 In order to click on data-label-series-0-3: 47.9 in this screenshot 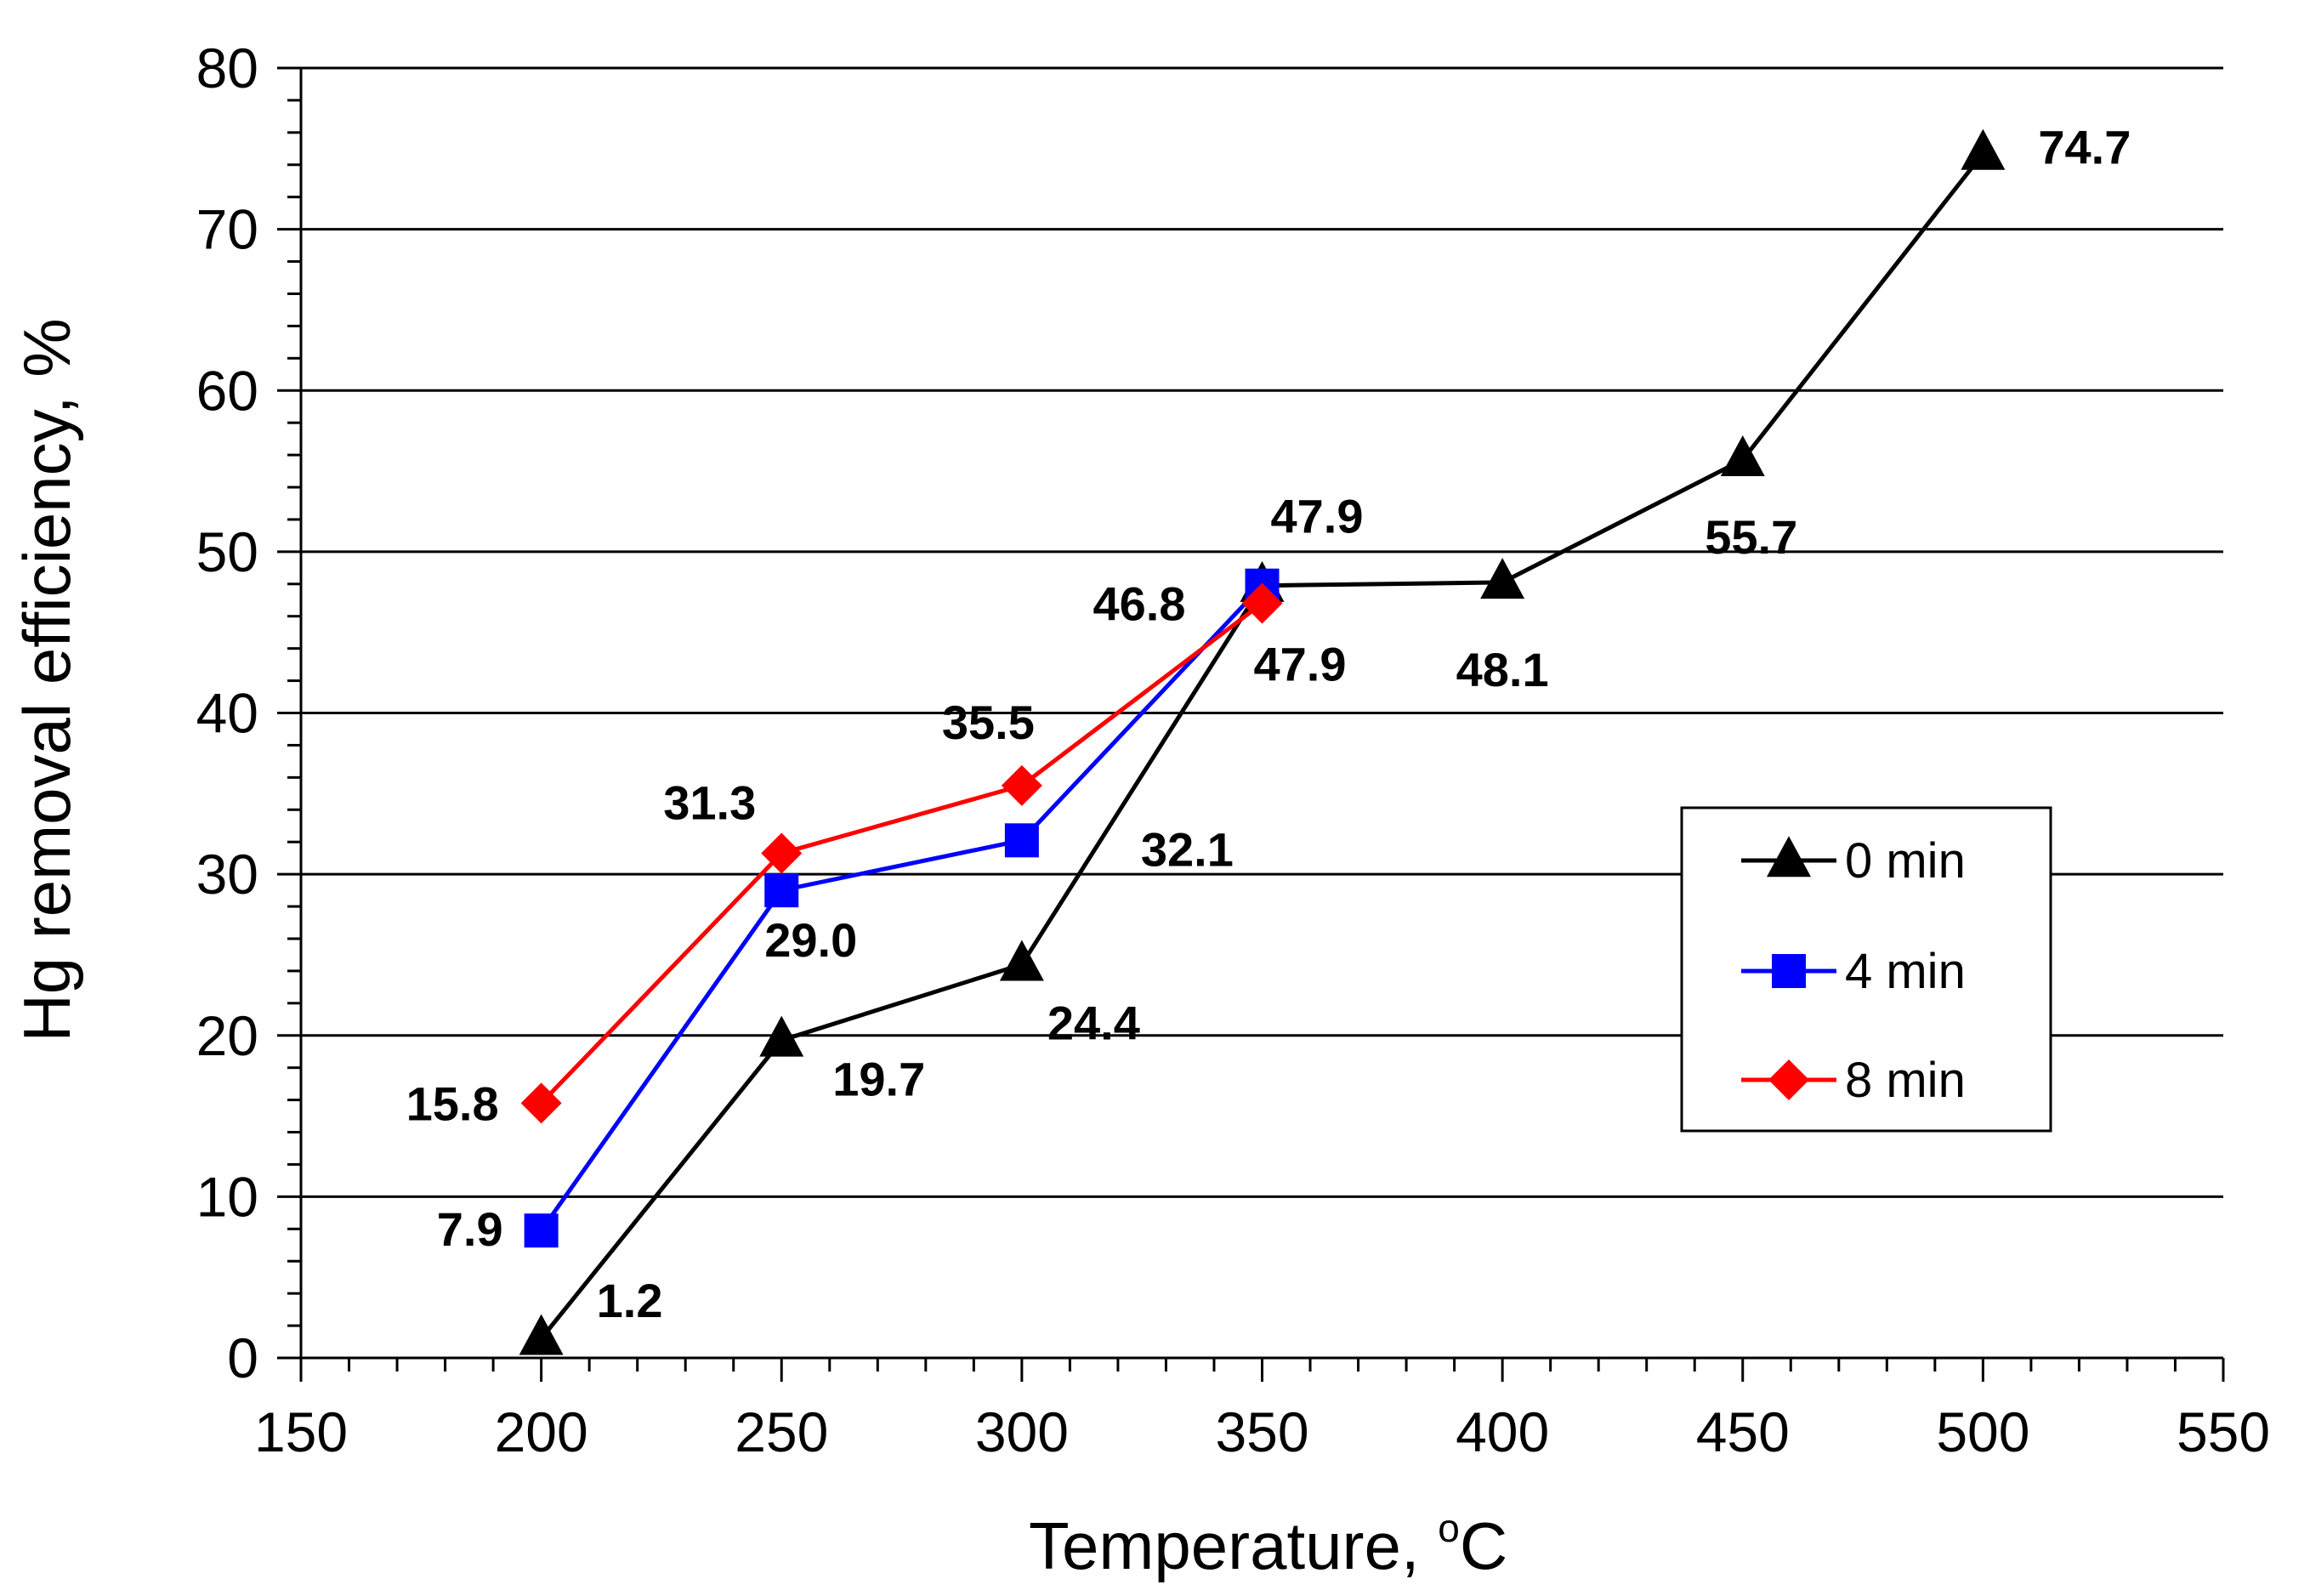, I will do `click(1300, 664)`.